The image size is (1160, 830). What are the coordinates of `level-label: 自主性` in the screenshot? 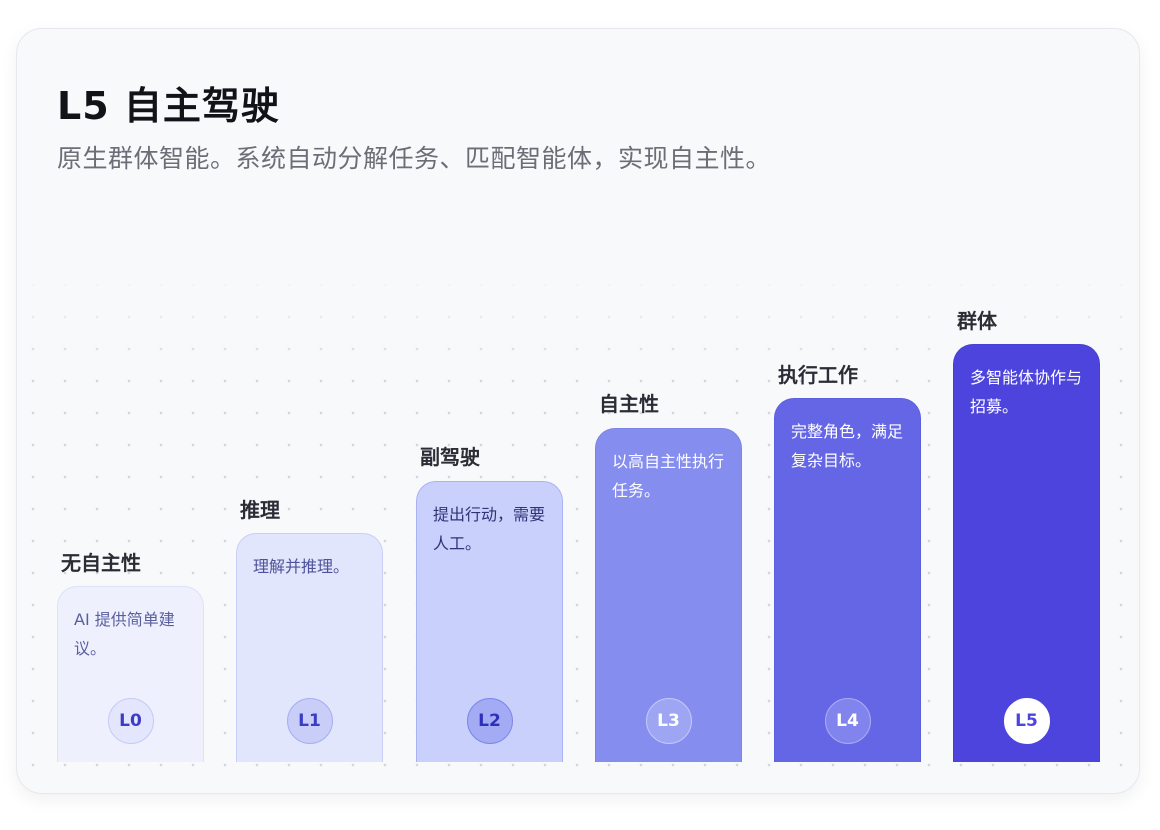 It's located at (629, 404).